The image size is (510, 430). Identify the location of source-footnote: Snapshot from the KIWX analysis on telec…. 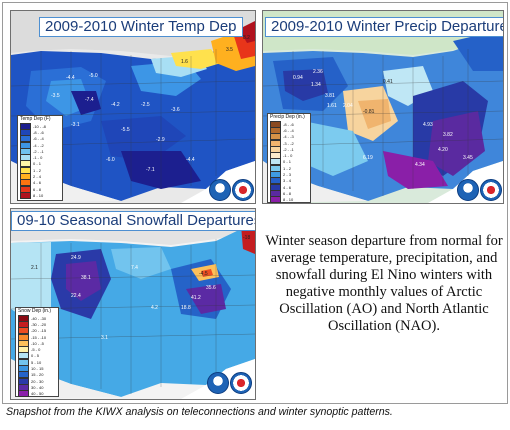
(199, 412).